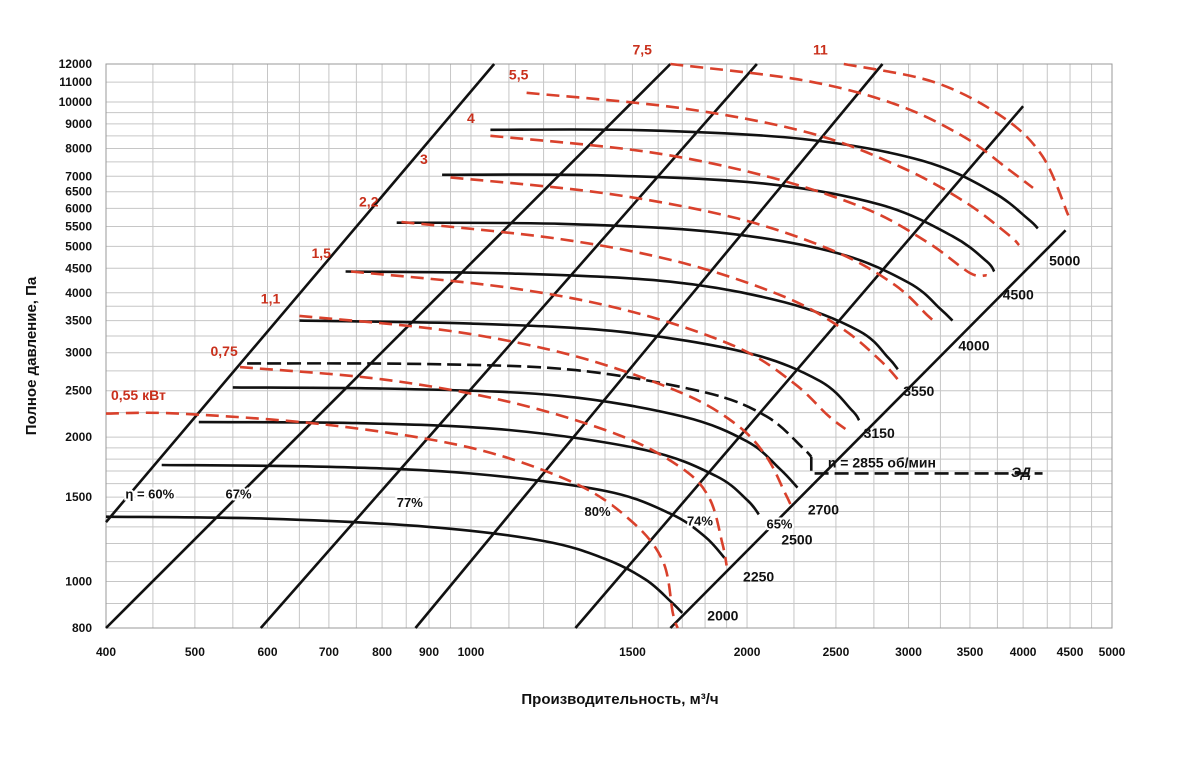 This screenshot has height=777, width=1200. I want to click on speed-label: 2700, so click(823, 509).